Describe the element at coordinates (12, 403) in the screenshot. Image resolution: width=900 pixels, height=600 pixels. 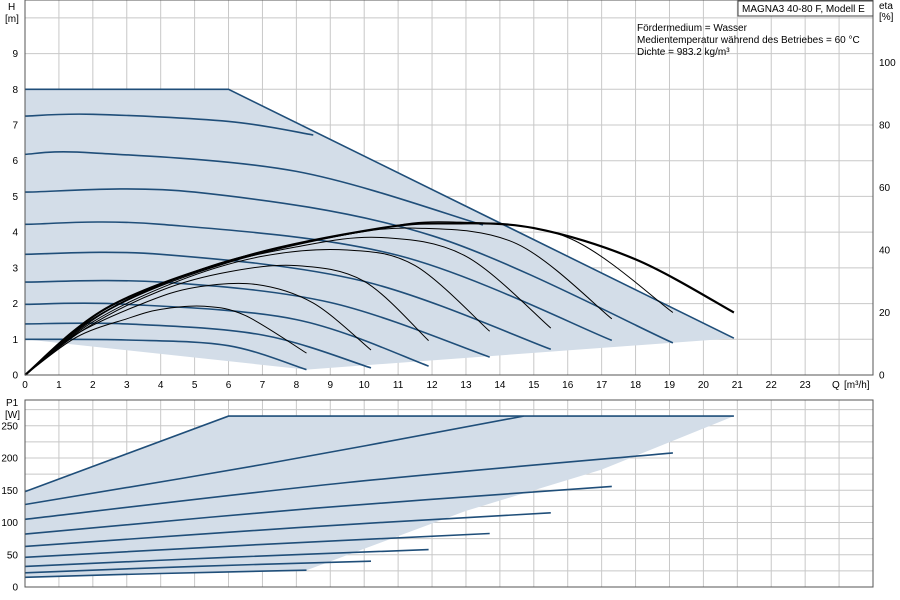
I see `power-axis-name: P1` at that location.